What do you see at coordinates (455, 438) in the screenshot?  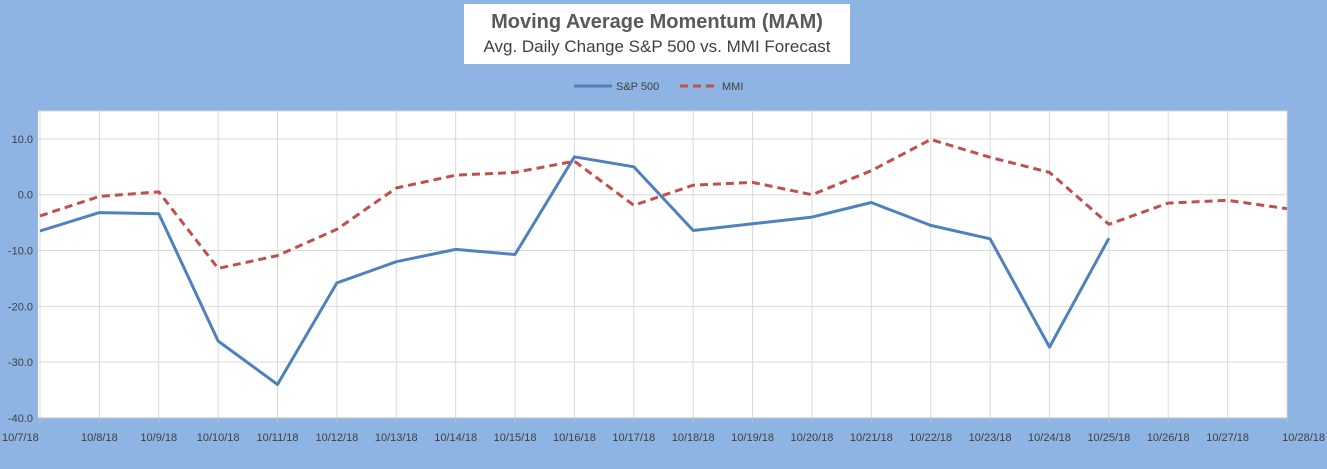 I see `x-tick-label: 10/14/18` at bounding box center [455, 438].